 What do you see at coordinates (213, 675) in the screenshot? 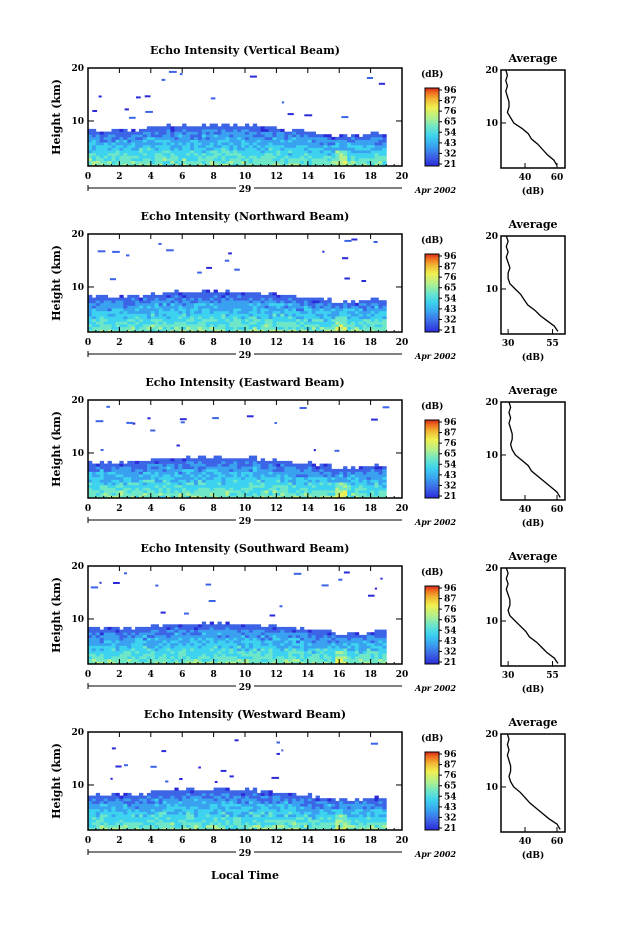
I see `x-tick-label: 8` at bounding box center [213, 675].